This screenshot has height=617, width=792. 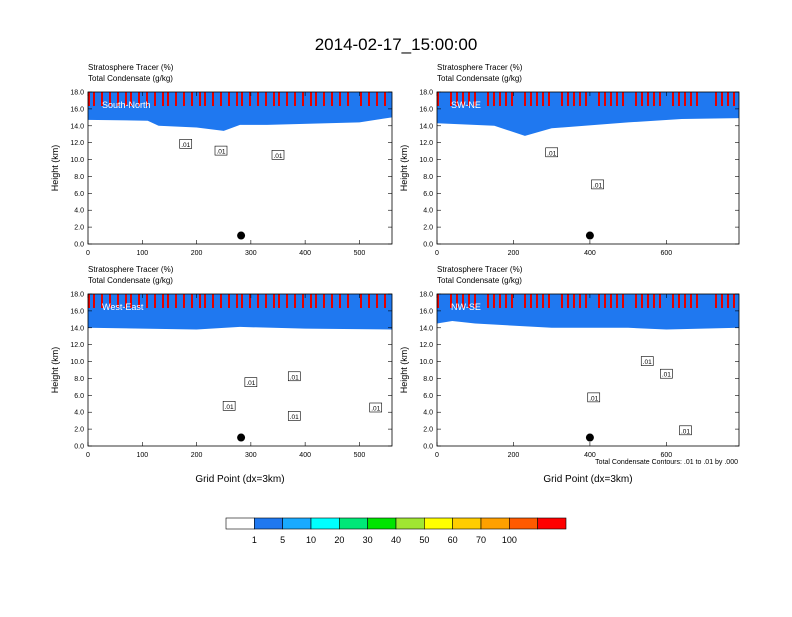 What do you see at coordinates (55, 370) in the screenshot?
I see `y-axis-label: Height (km)` at bounding box center [55, 370].